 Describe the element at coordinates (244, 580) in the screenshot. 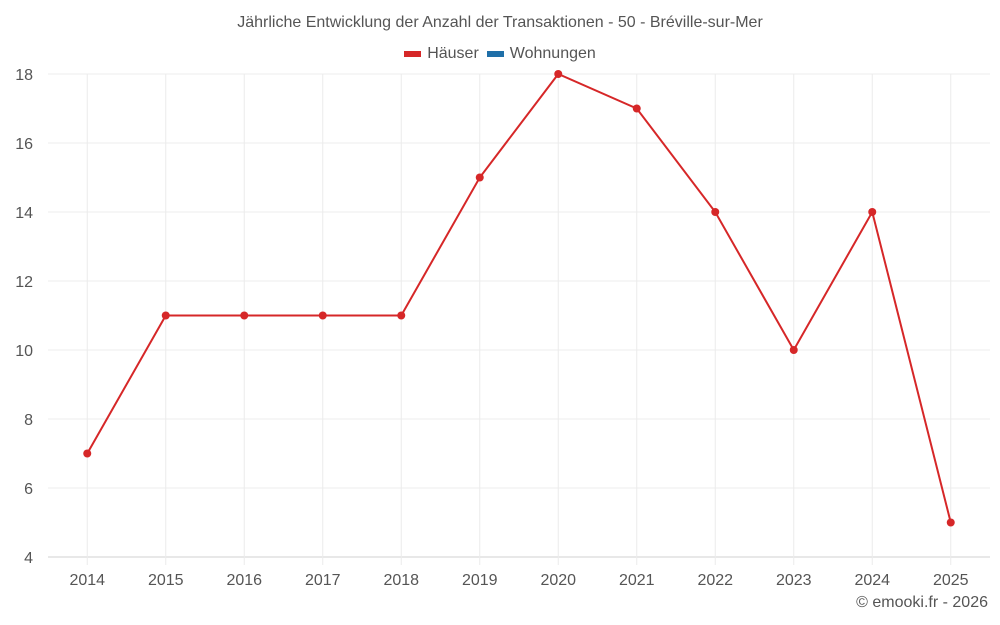

I see `x-tick-label: 2016` at that location.